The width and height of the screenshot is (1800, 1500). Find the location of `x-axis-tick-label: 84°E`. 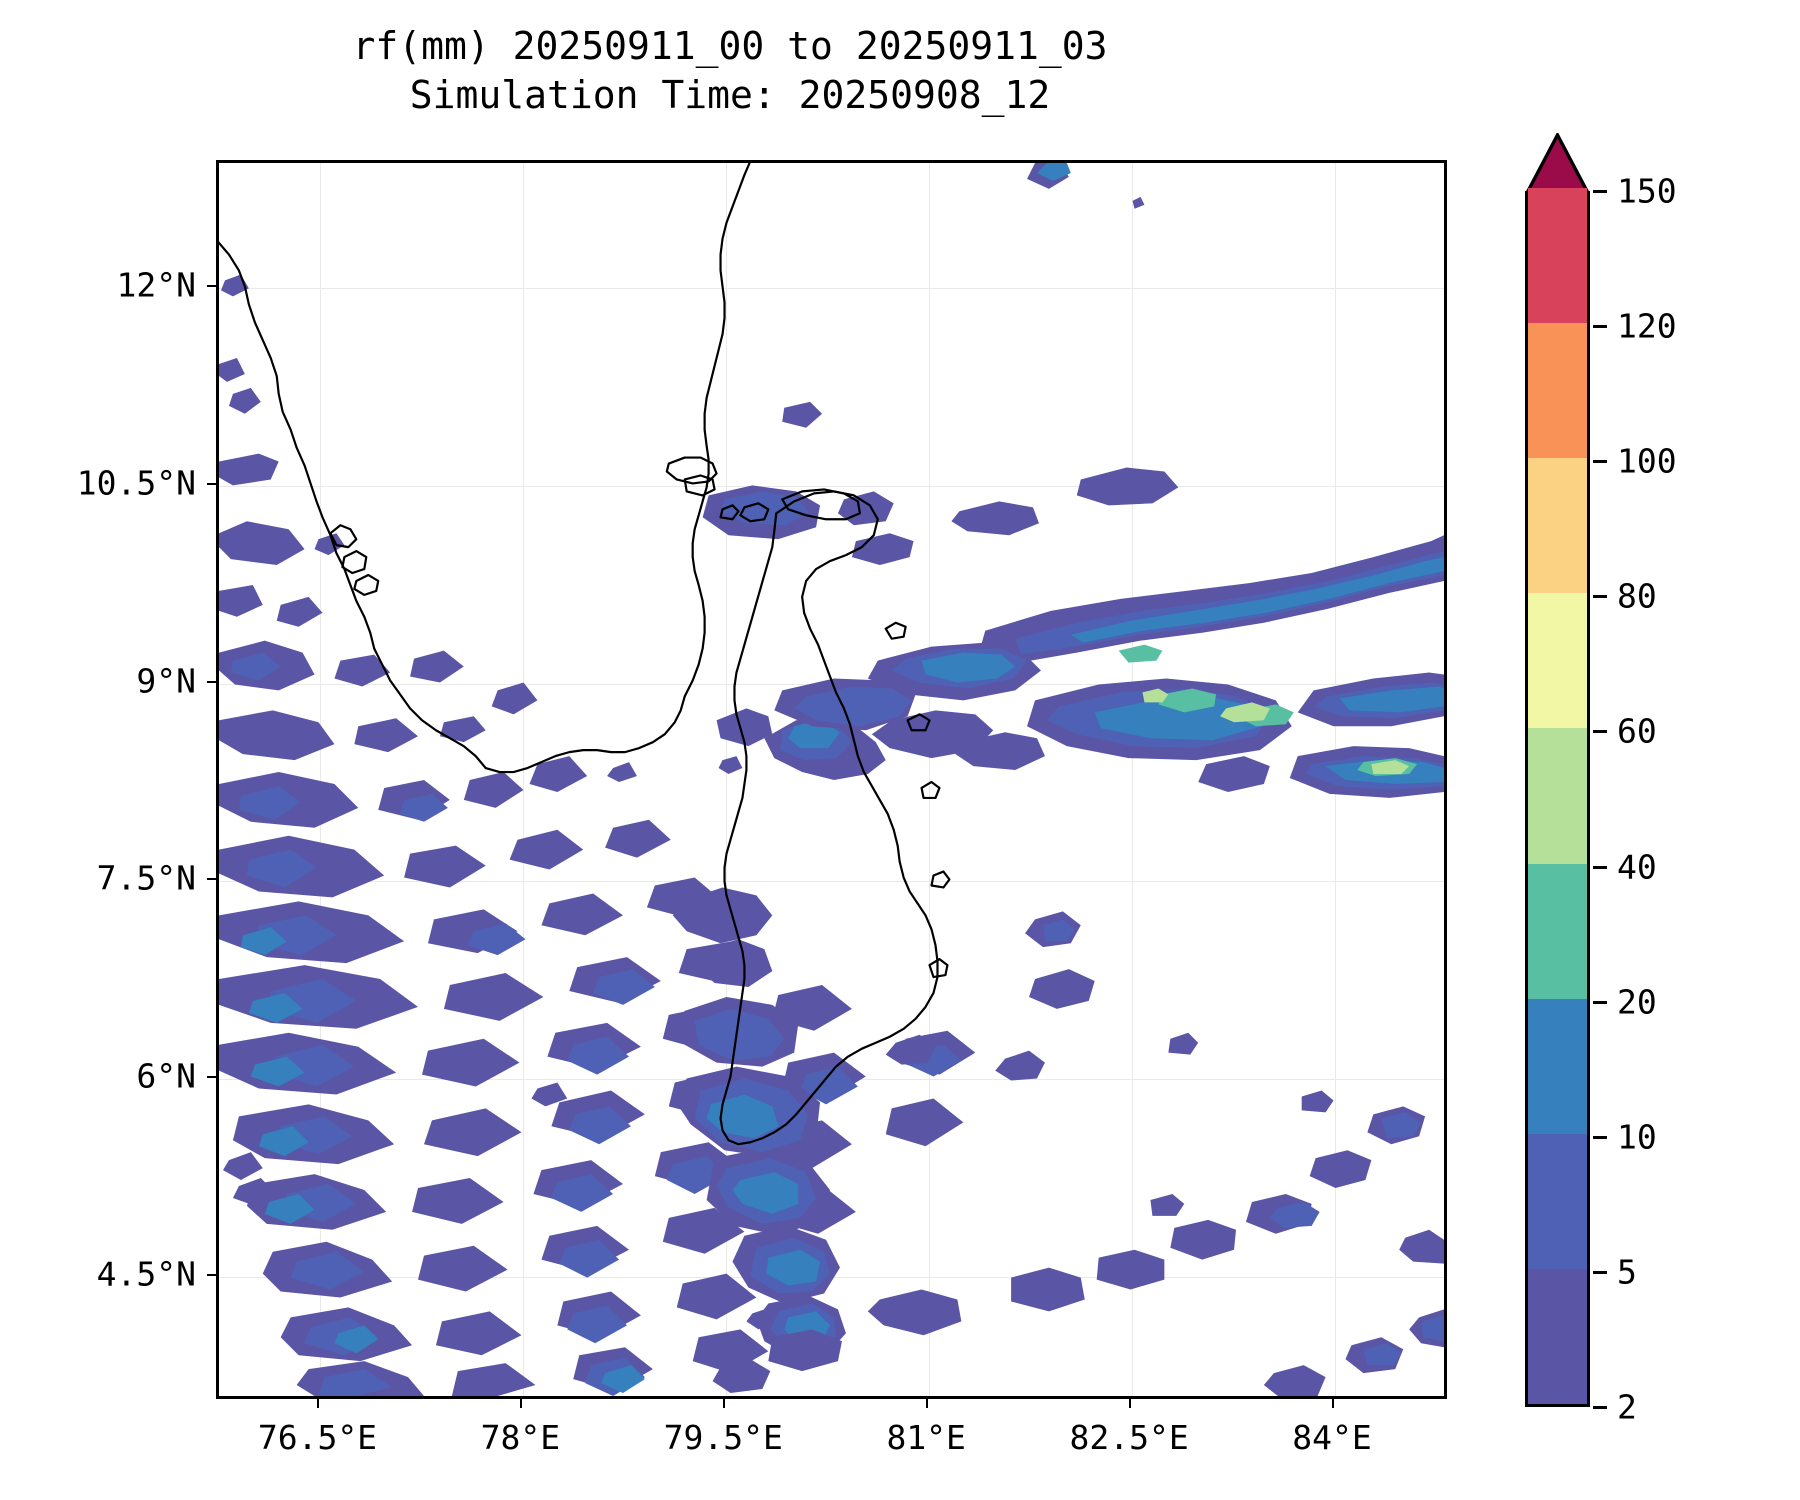

x-axis-tick-label: 84°E is located at coordinates (1332, 1437).